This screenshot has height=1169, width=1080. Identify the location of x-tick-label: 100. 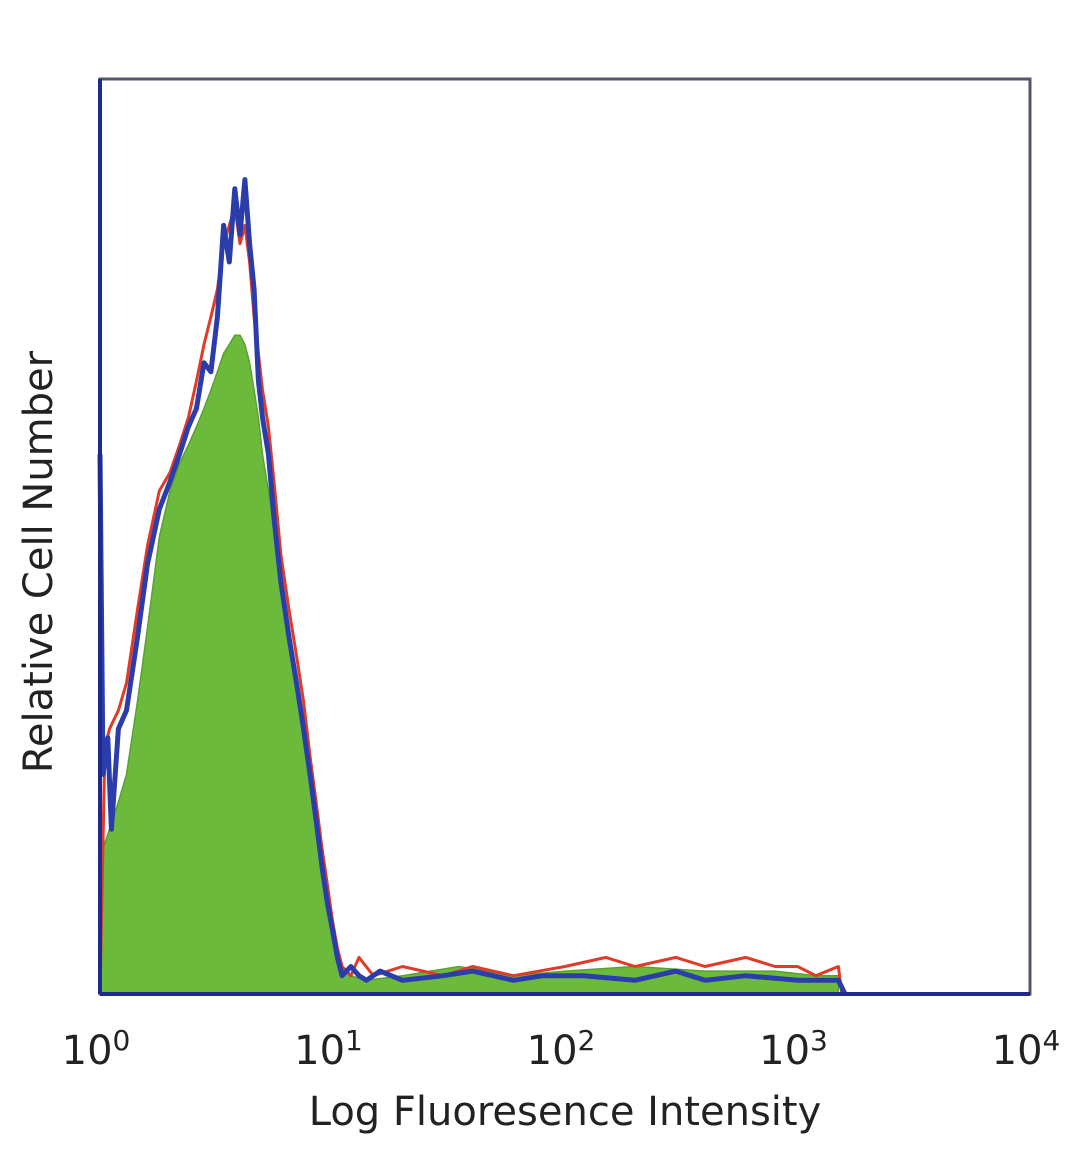
(96, 1049).